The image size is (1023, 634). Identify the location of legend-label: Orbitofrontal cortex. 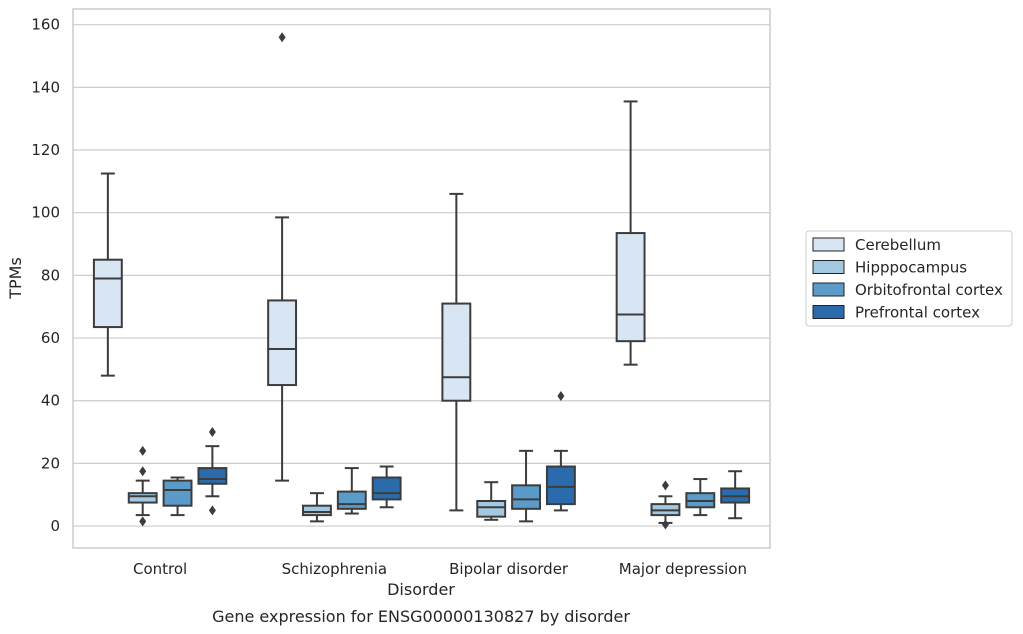
(929, 290).